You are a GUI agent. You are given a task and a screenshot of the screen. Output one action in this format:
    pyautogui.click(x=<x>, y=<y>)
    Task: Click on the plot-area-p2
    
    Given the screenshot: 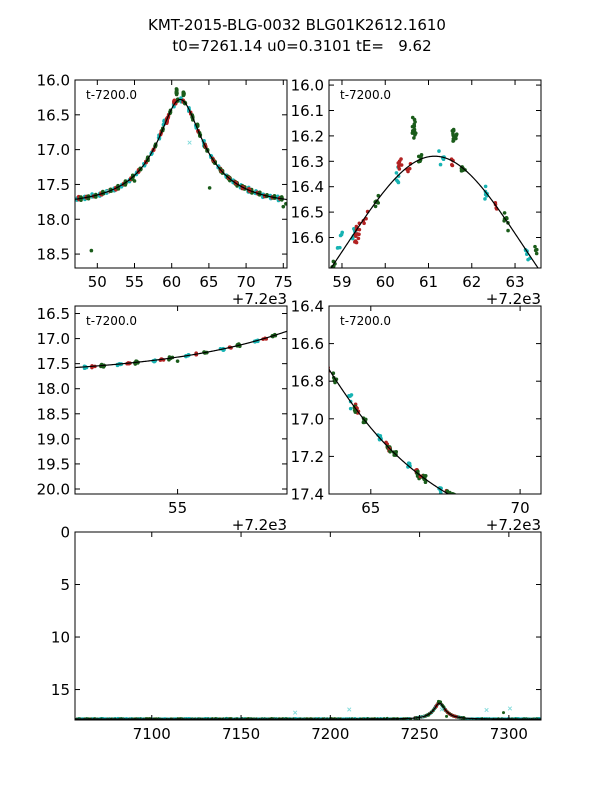 What is the action you would take?
    pyautogui.click(x=436, y=215)
    